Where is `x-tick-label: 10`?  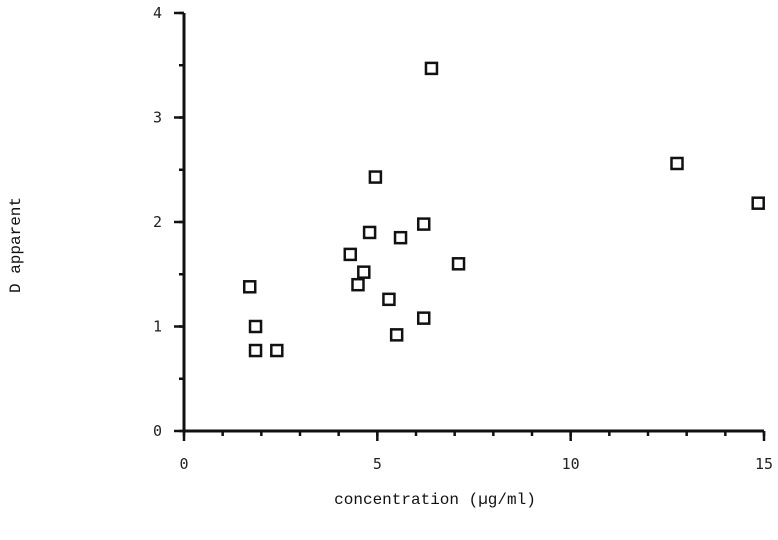 x-tick-label: 10 is located at coordinates (571, 464).